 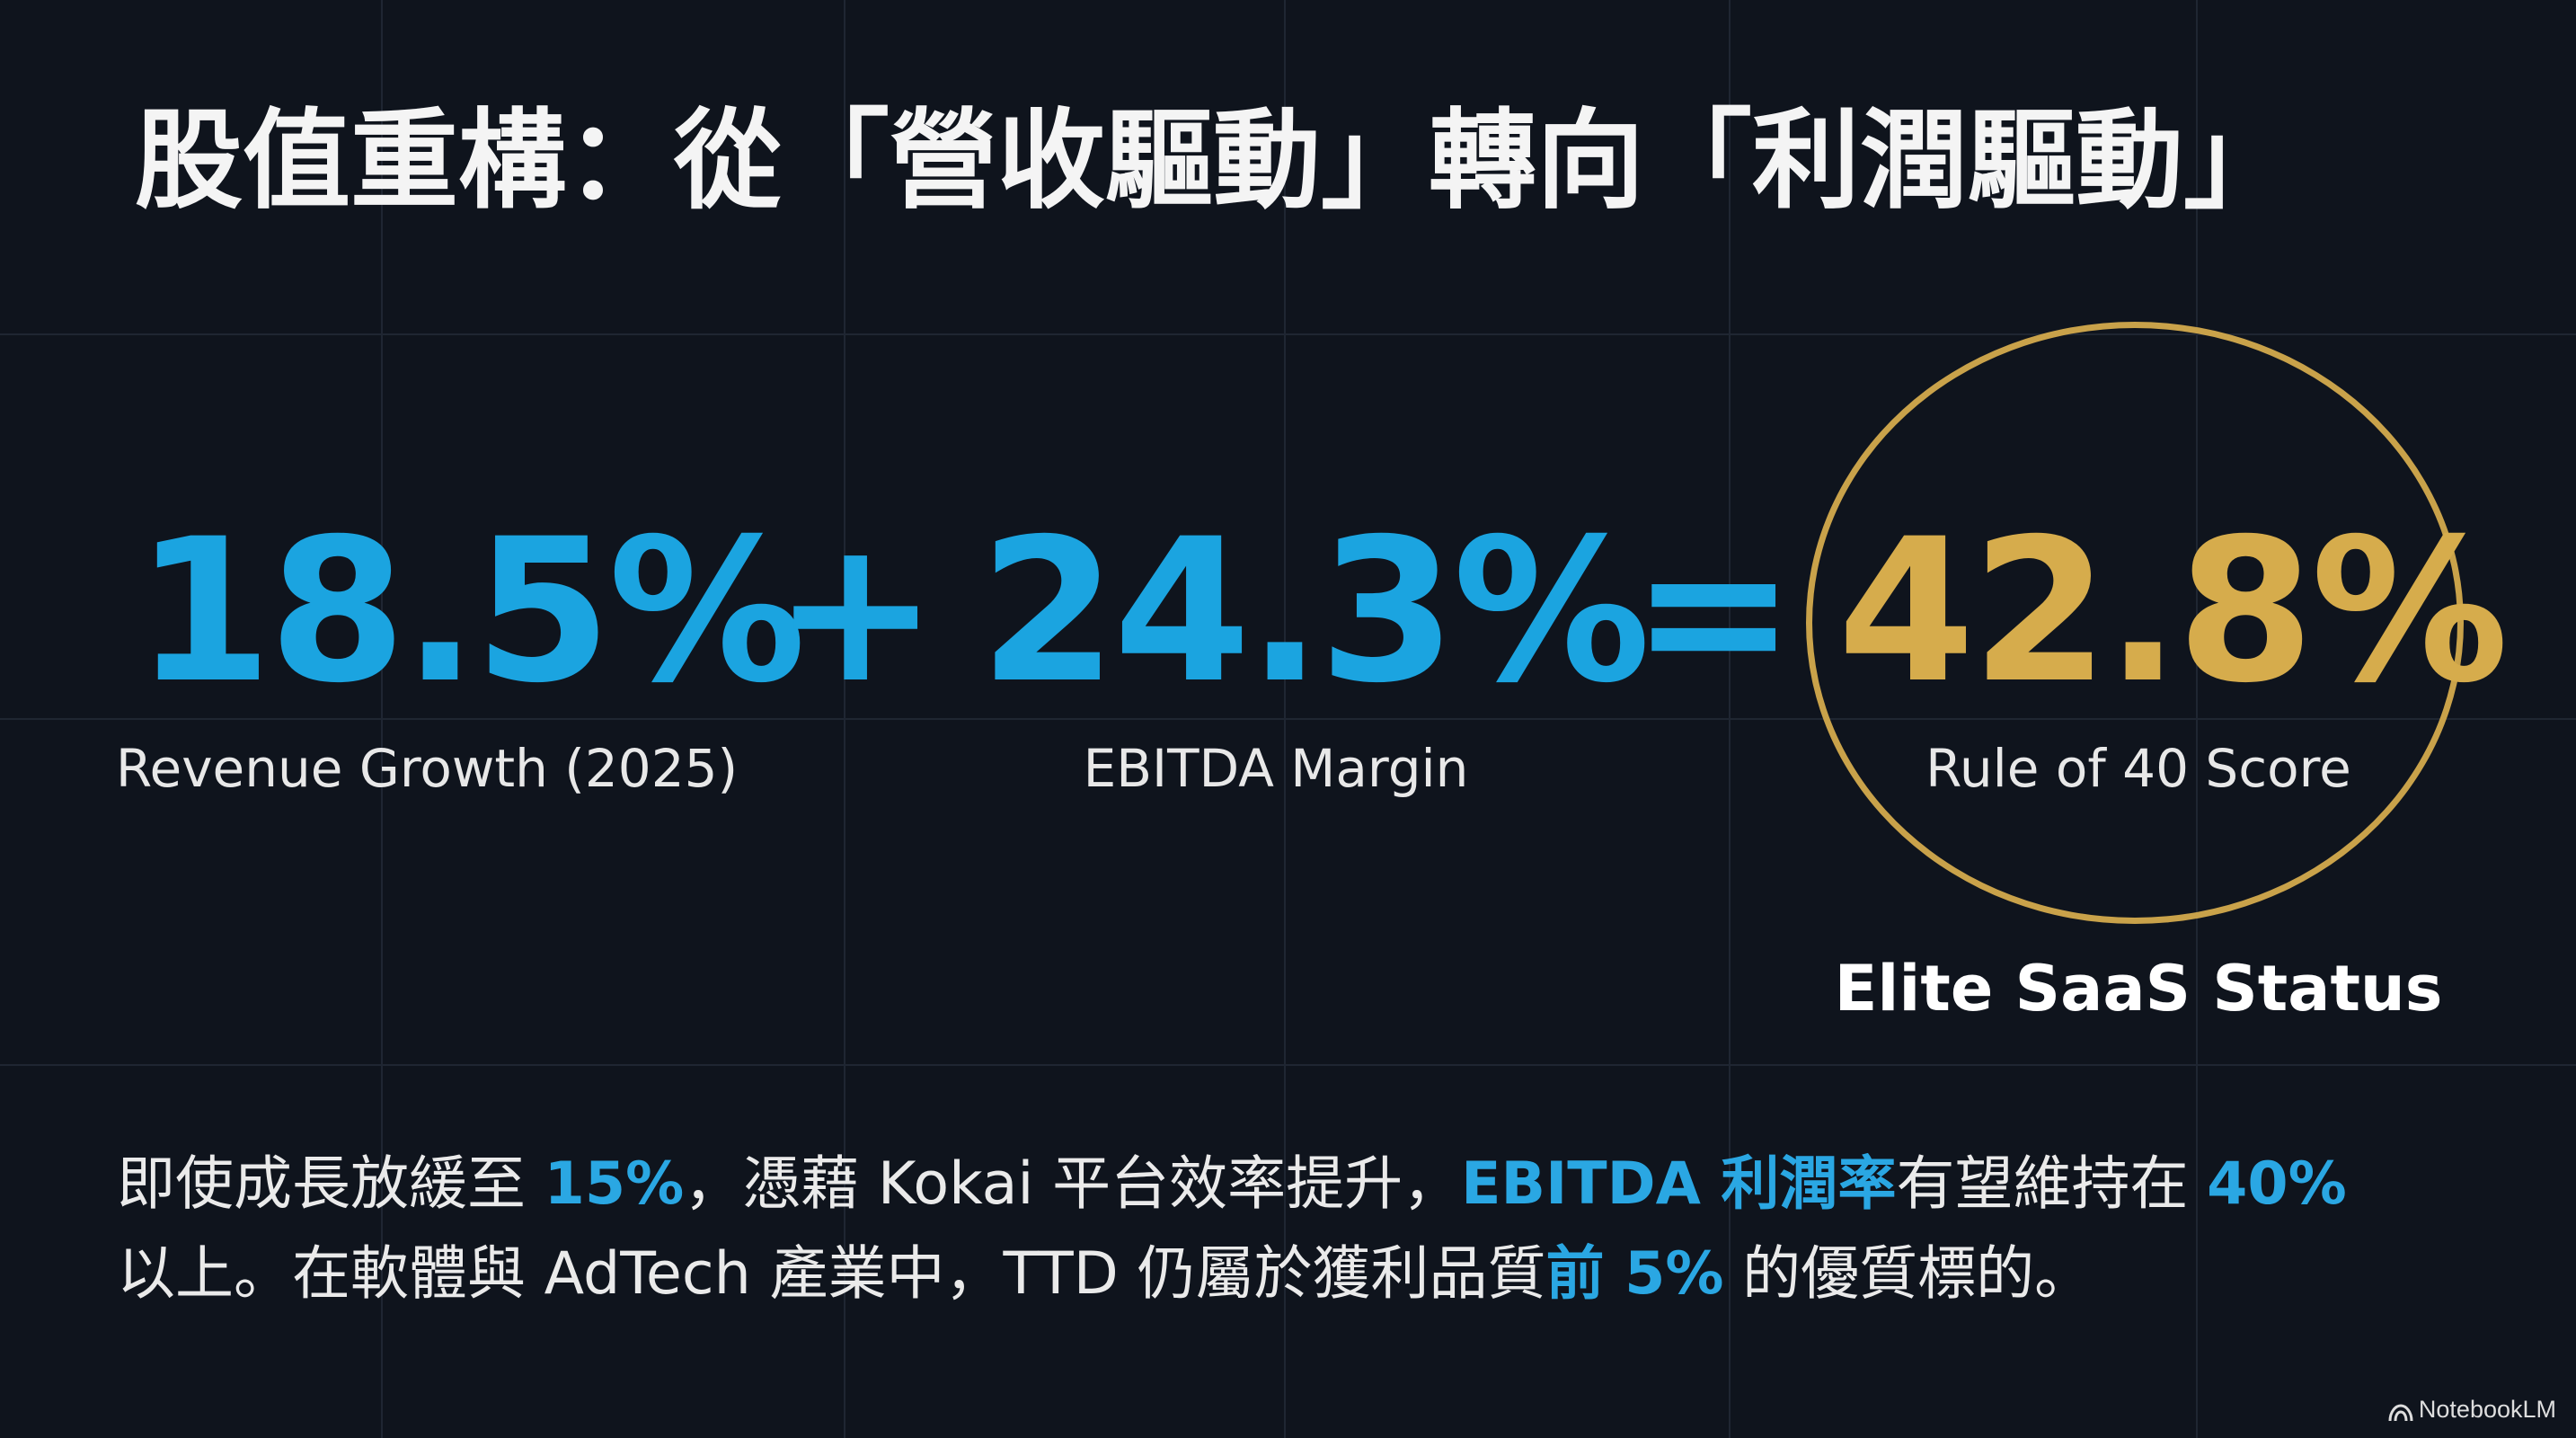 What do you see at coordinates (2138, 768) in the screenshot?
I see `rule-of-40-label: Rule of 40 Score` at bounding box center [2138, 768].